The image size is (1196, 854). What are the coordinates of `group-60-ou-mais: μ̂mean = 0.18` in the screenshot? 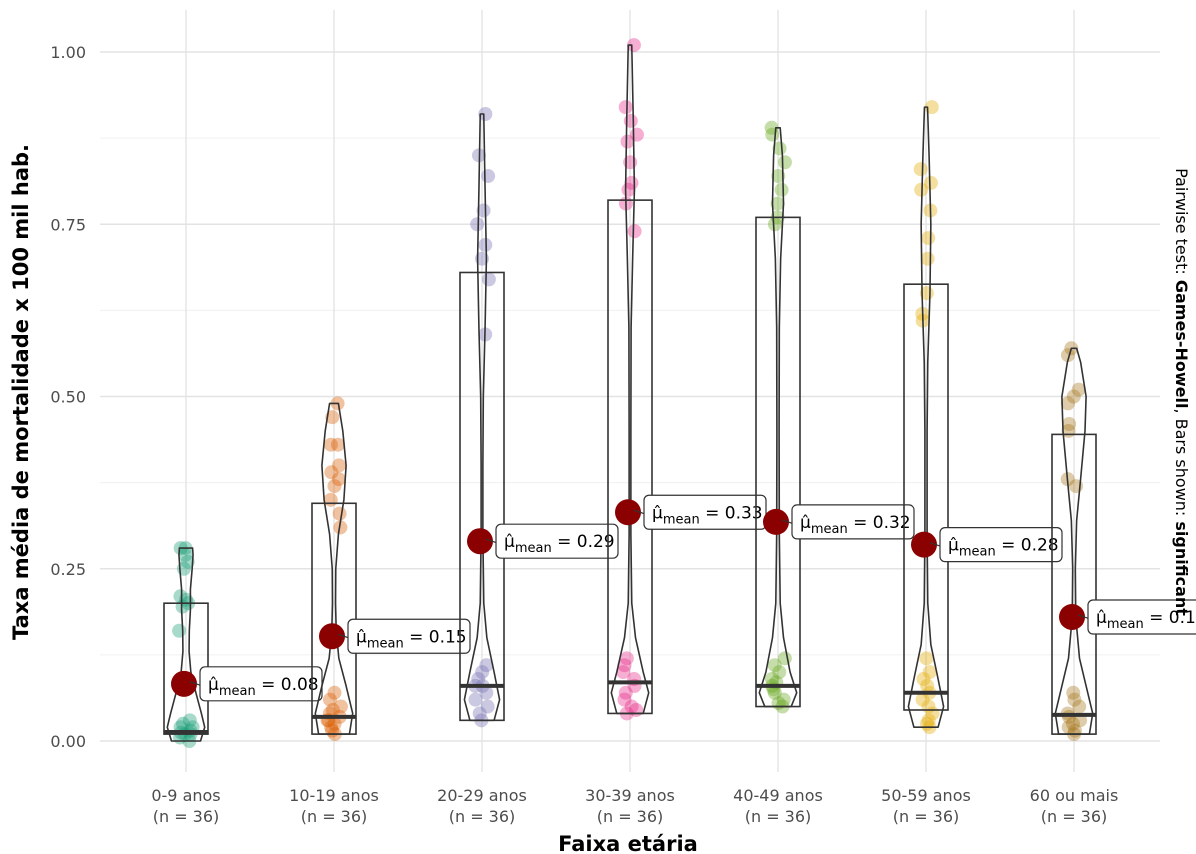 It's located at (1123, 541).